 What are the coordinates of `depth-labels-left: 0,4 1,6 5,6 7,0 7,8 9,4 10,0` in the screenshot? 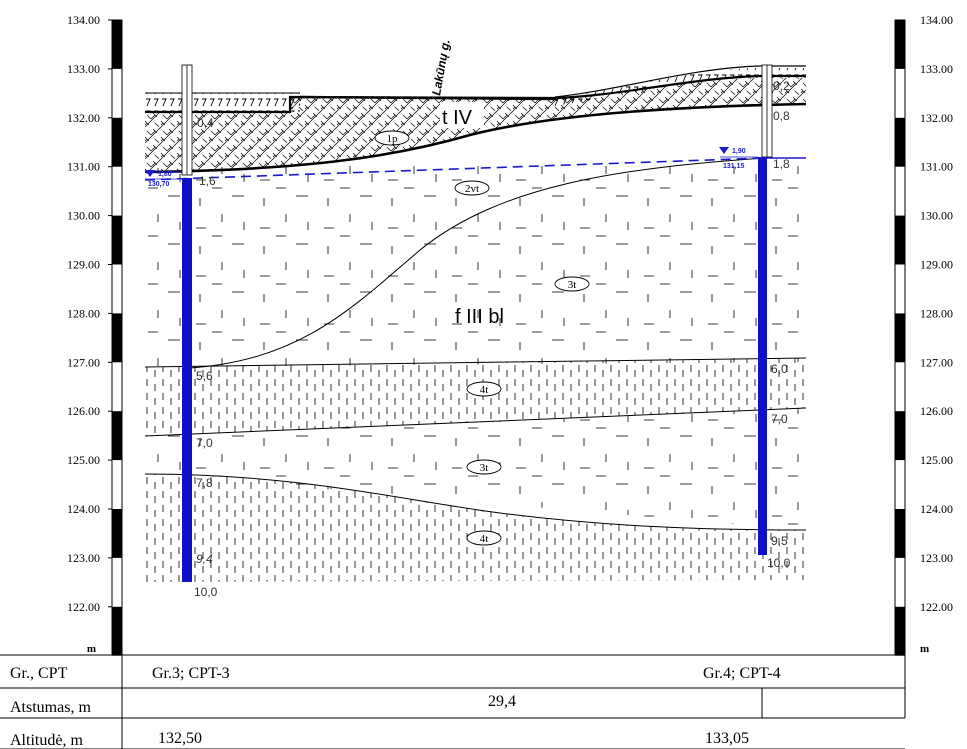 It's located at (206, 357).